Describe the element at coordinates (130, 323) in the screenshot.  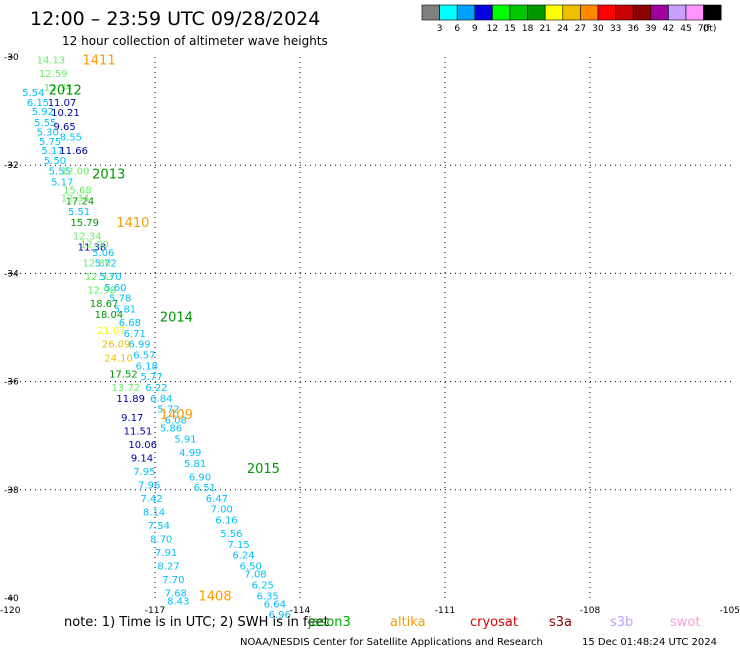
I see `swh-point-label: 6.68` at that location.